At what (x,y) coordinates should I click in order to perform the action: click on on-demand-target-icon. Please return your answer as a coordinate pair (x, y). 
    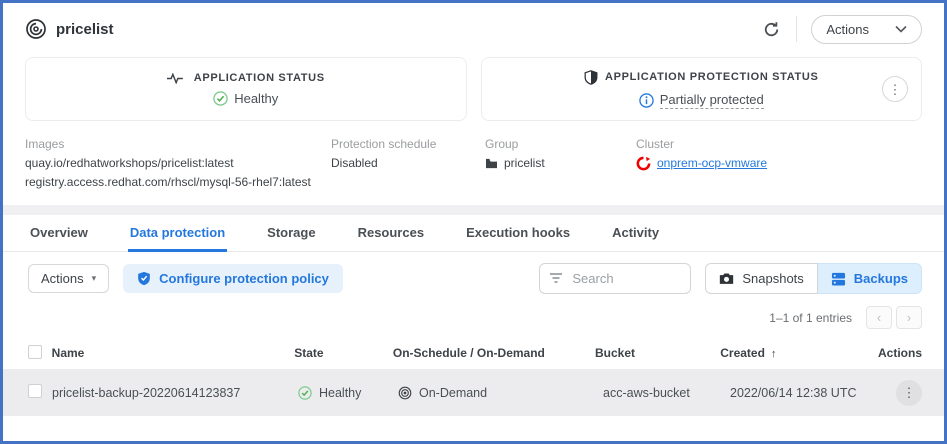
    Looking at the image, I should click on (405, 393).